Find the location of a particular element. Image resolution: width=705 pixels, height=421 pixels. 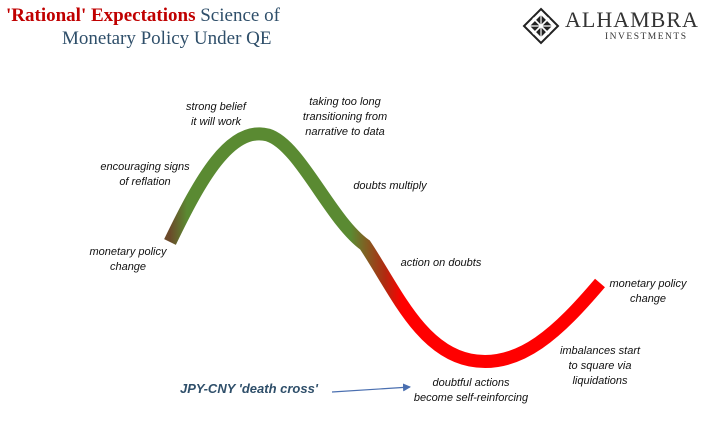

title-line2: Monetary Policy Under QE is located at coordinates (167, 38).